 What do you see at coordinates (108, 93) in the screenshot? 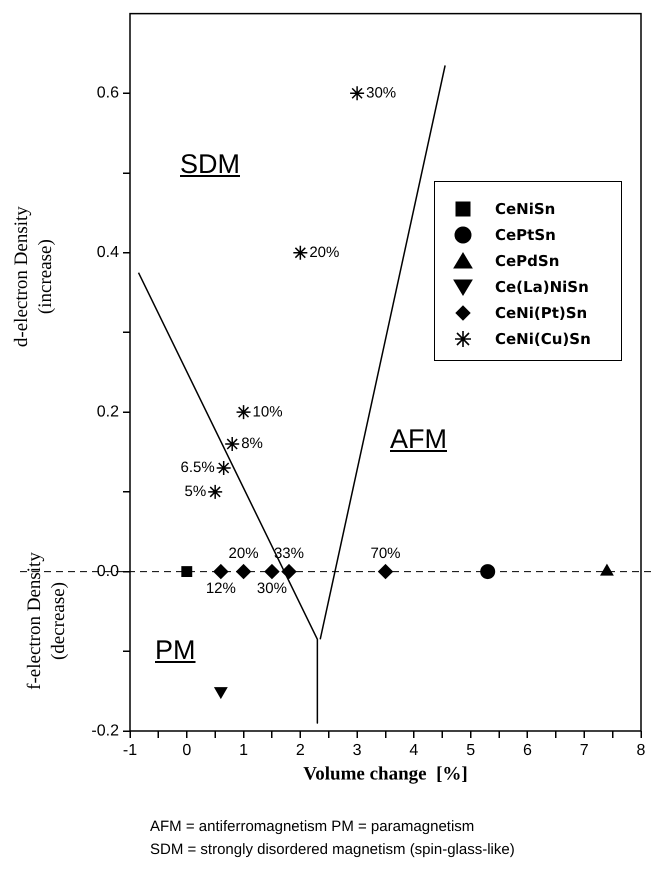
I see `y-tick-label: 0.6` at bounding box center [108, 93].